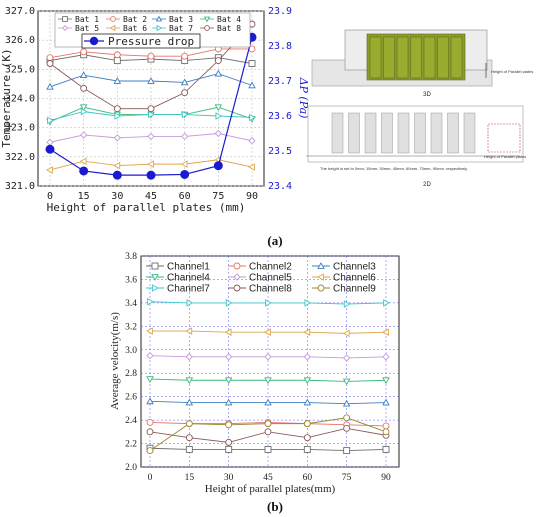 The height and width of the screenshot is (517, 550). What do you see at coordinates (94, 41) in the screenshot?
I see `pressure-legend-marker` at bounding box center [94, 41].